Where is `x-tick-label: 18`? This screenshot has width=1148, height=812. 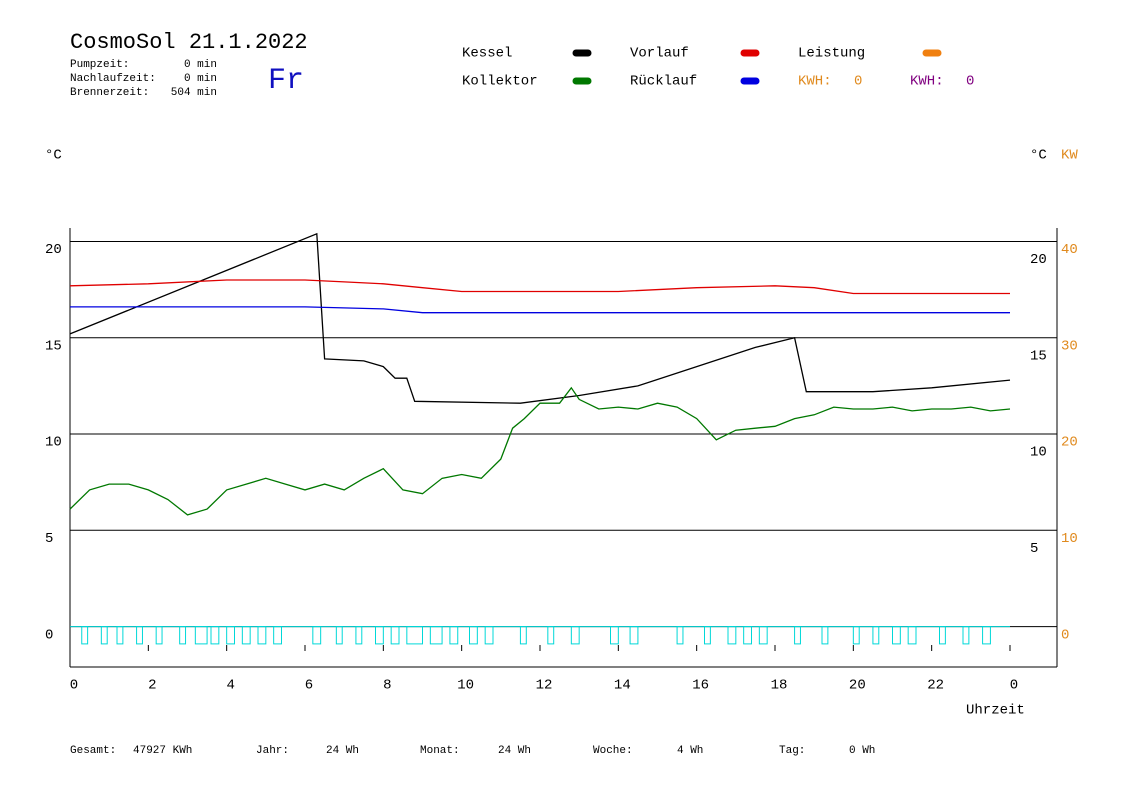
x-tick-label: 18 is located at coordinates (779, 686).